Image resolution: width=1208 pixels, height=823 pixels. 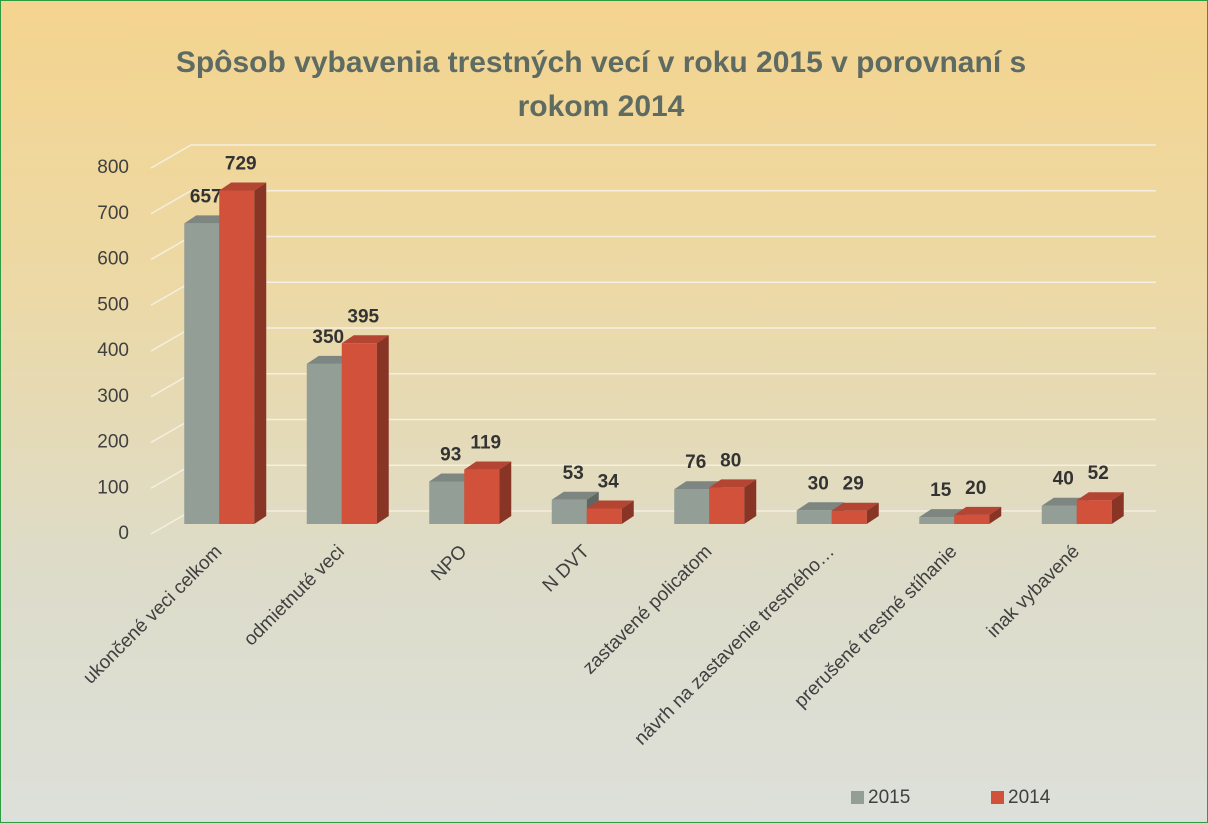 I want to click on x-tick-label: odmietnuté veci, so click(x=294, y=595).